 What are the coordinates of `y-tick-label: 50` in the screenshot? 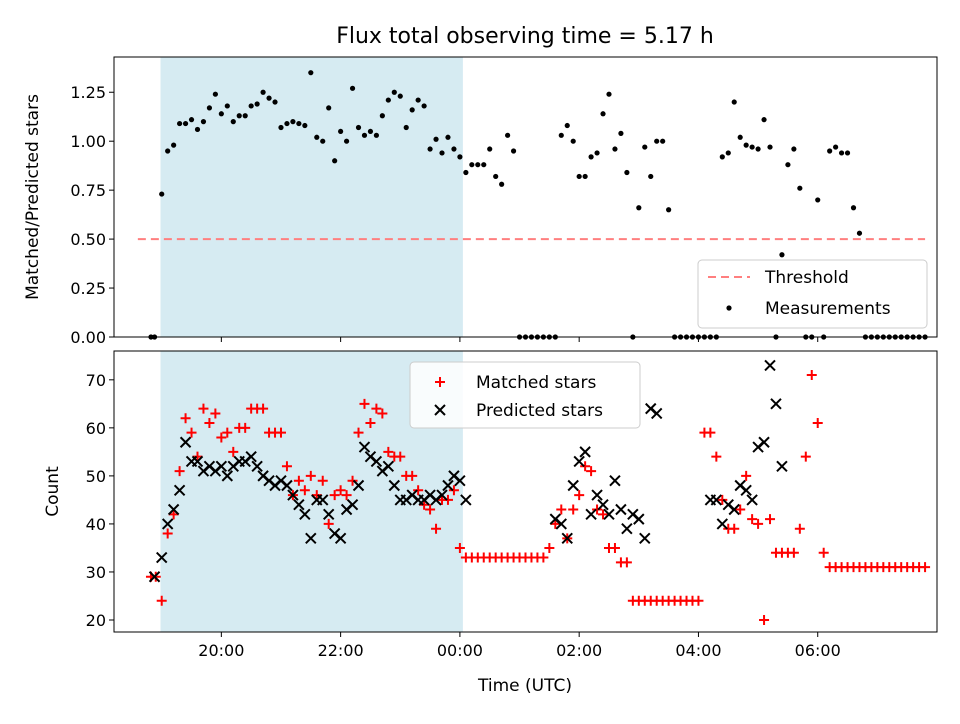 It's located at (96, 476).